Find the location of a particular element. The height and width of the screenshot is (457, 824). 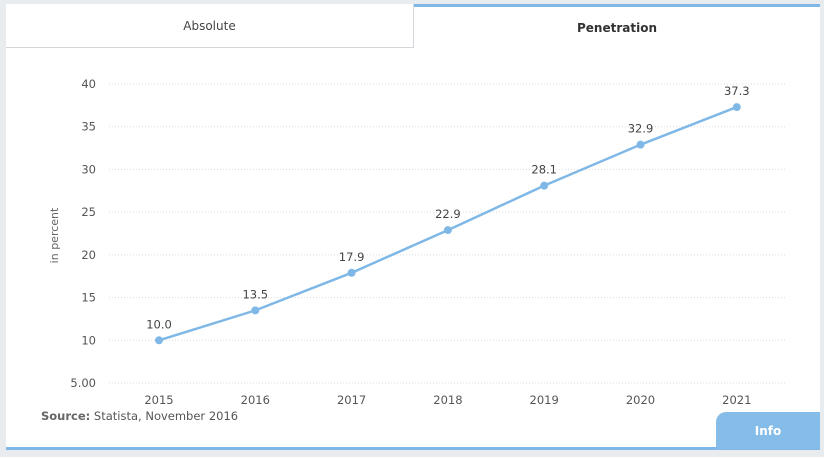

y-tick-label: 25 is located at coordinates (88, 212).